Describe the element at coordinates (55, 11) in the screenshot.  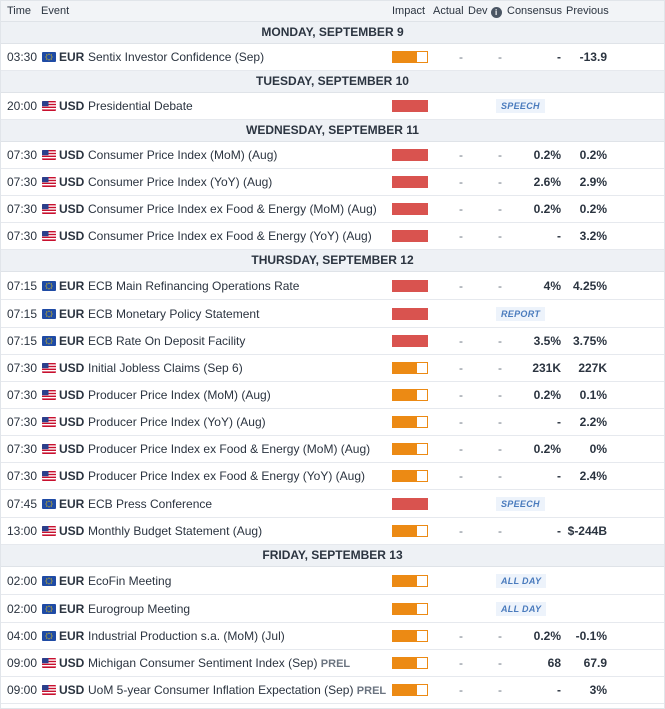
I see `col-event: Event` at that location.